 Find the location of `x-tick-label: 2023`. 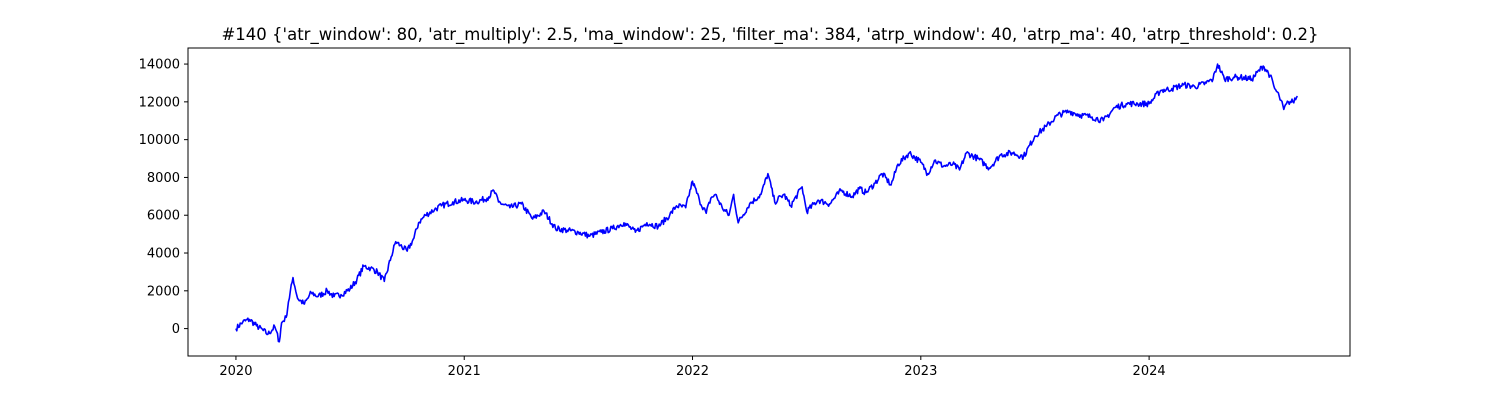

x-tick-label: 2023 is located at coordinates (920, 371).